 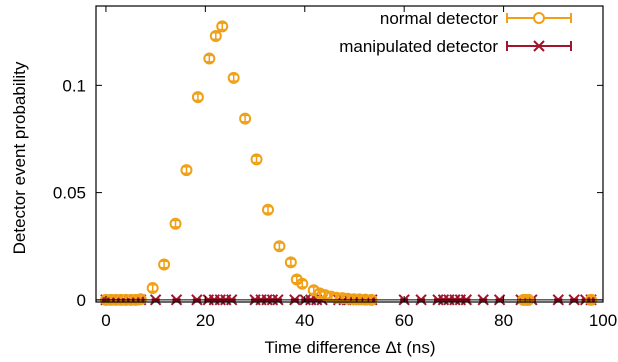 I want to click on x-axis-label: Time difference Δt (ns), so click(x=349, y=347).